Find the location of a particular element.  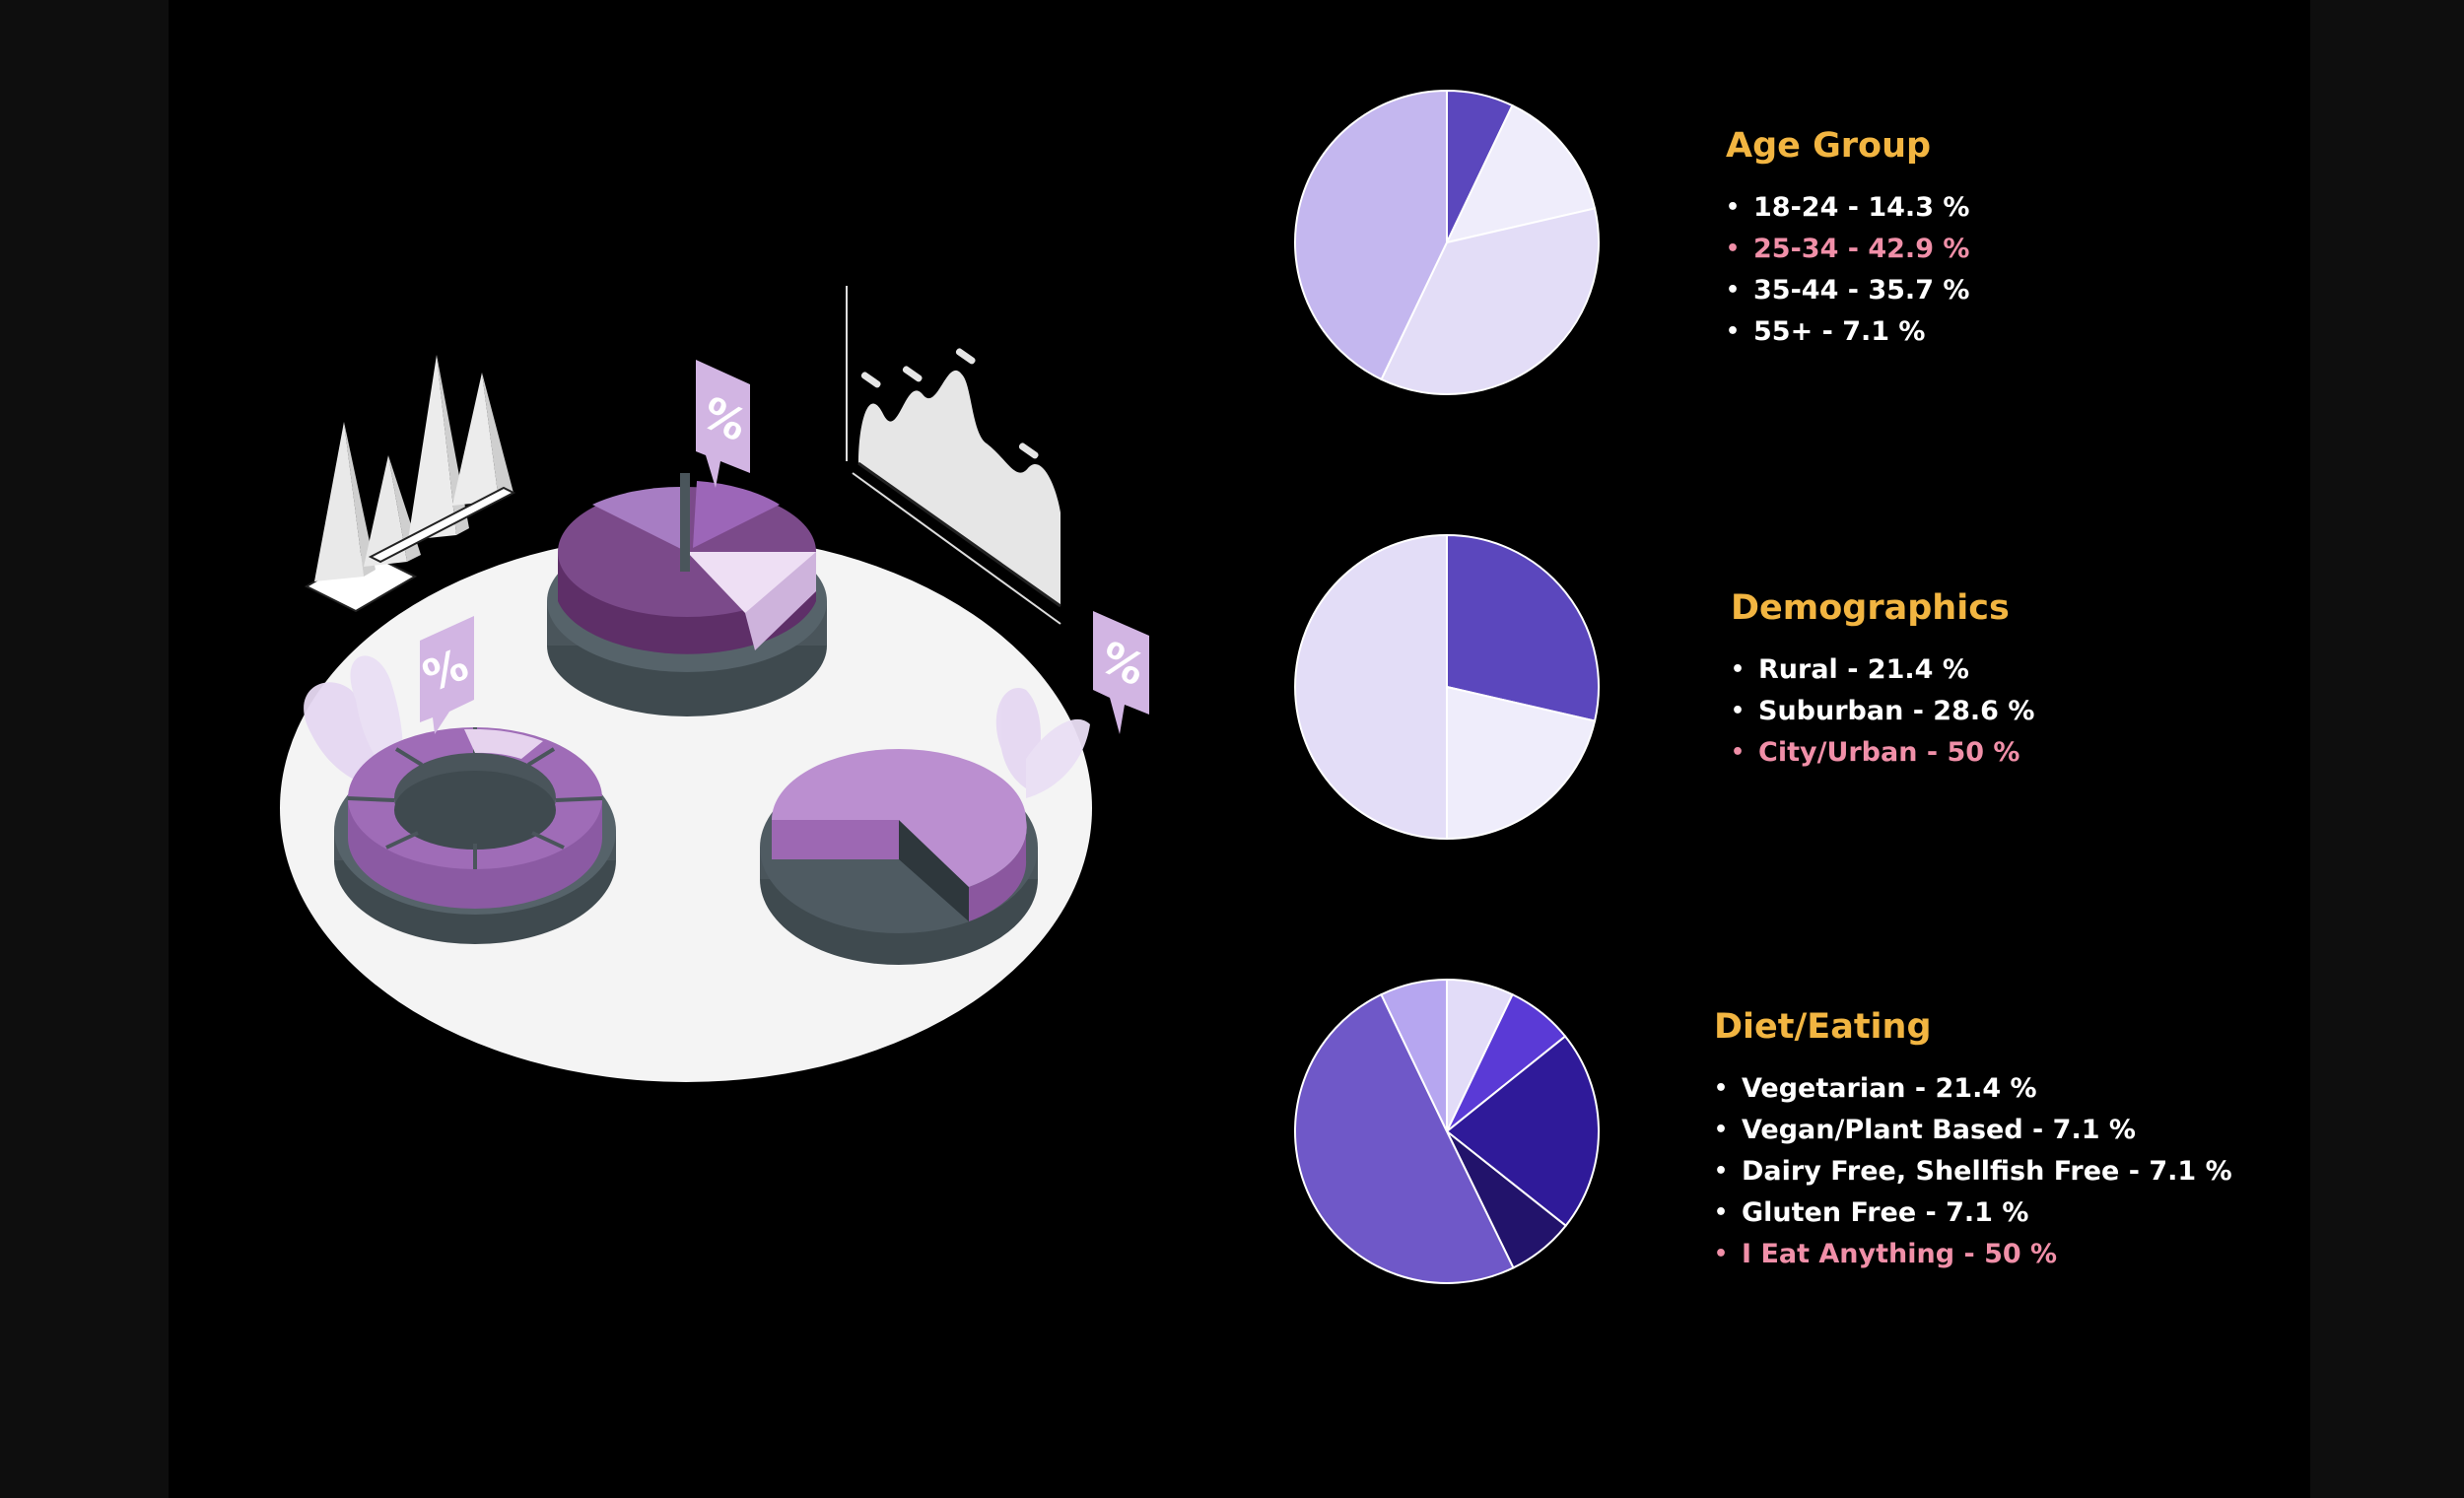

diet-eating-title: Diet/Eating is located at coordinates (1823, 1027).